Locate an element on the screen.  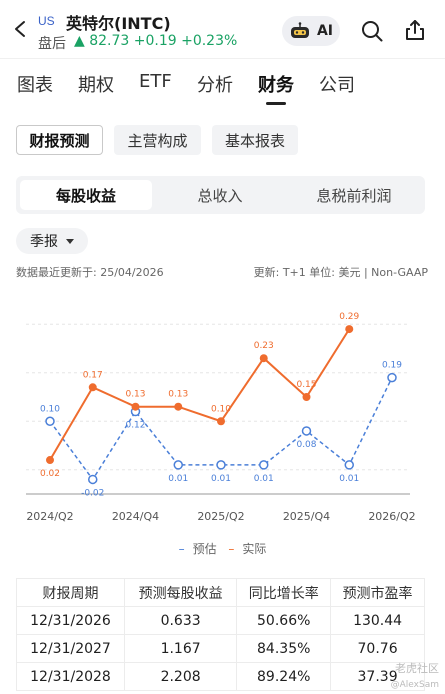
x-tick-label: 2026/Q2 is located at coordinates (391, 516).